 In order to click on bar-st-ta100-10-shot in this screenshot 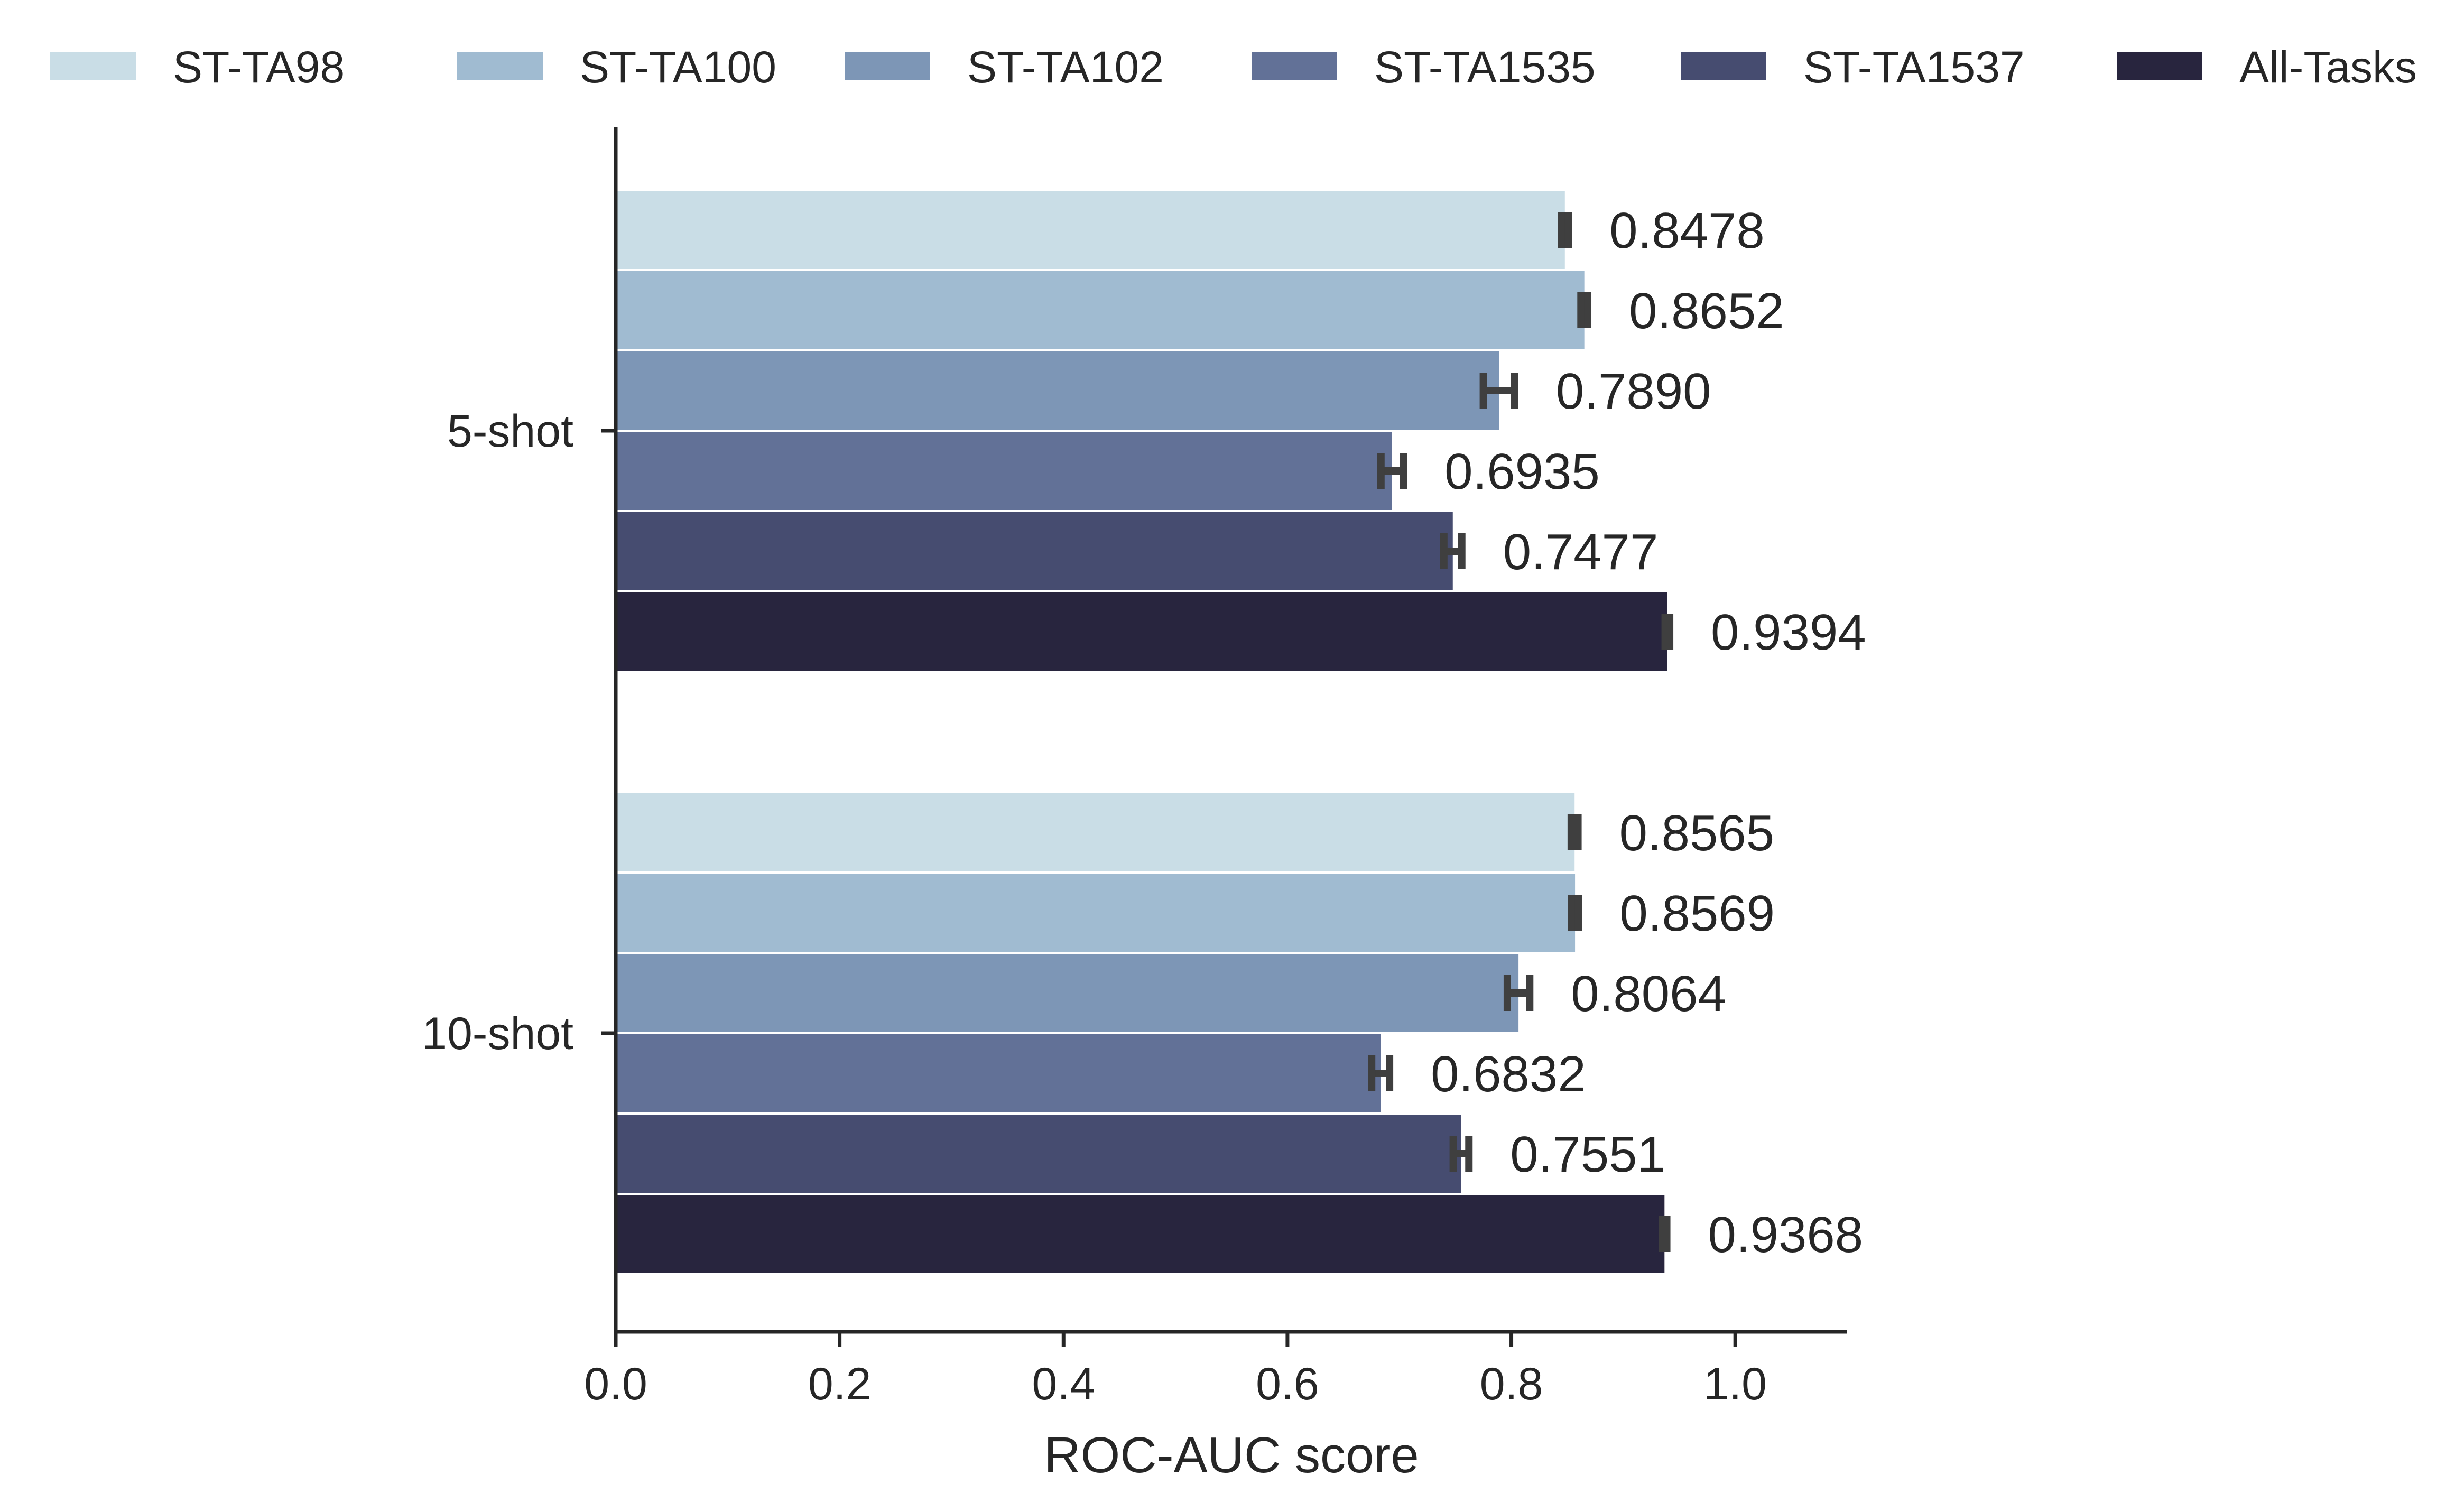, I will do `click(1096, 913)`.